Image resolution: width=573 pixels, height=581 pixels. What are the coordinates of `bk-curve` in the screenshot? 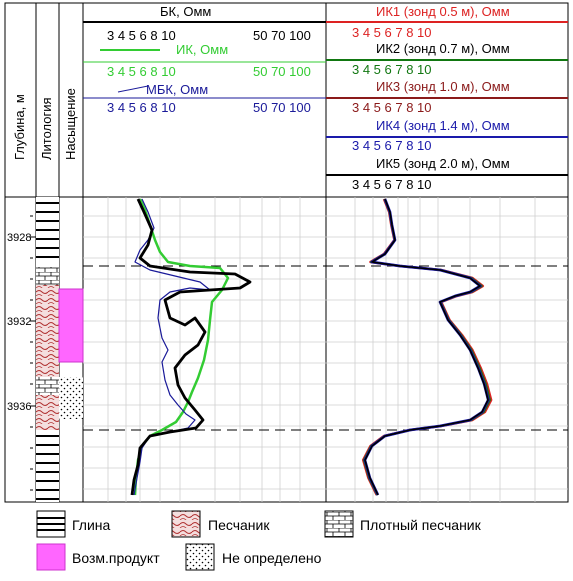 It's located at (191, 347).